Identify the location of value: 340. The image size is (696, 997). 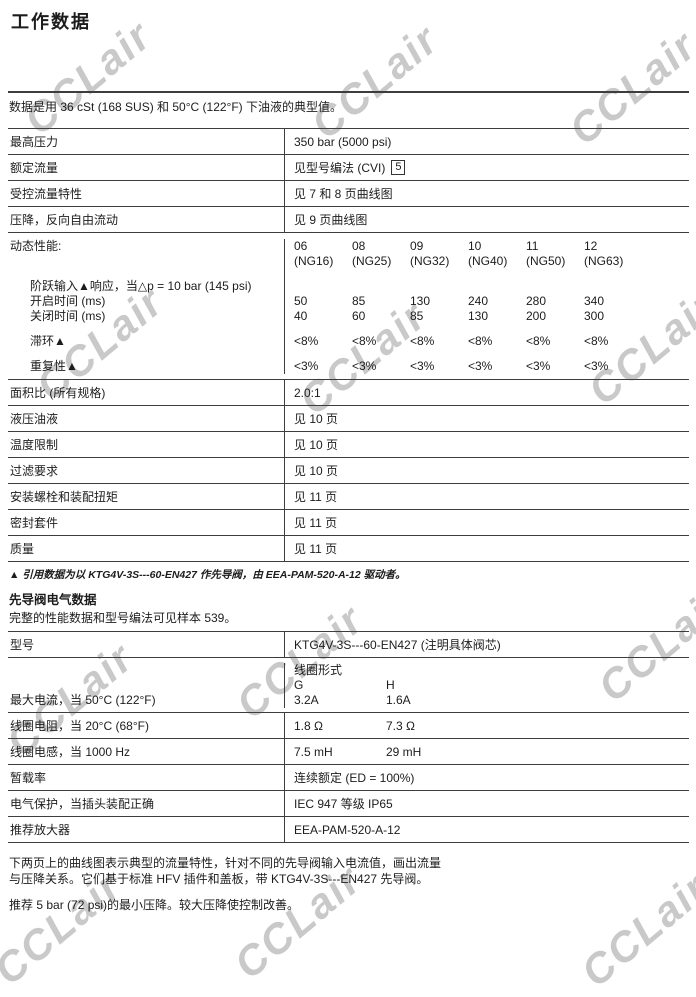
(594, 301).